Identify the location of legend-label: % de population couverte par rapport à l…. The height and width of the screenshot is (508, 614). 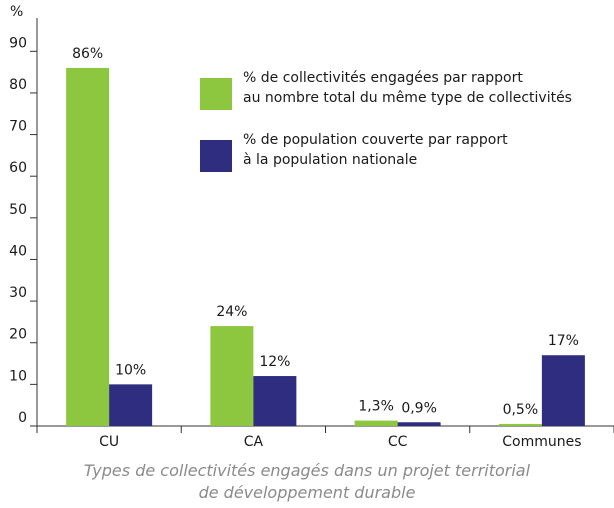
(375, 150).